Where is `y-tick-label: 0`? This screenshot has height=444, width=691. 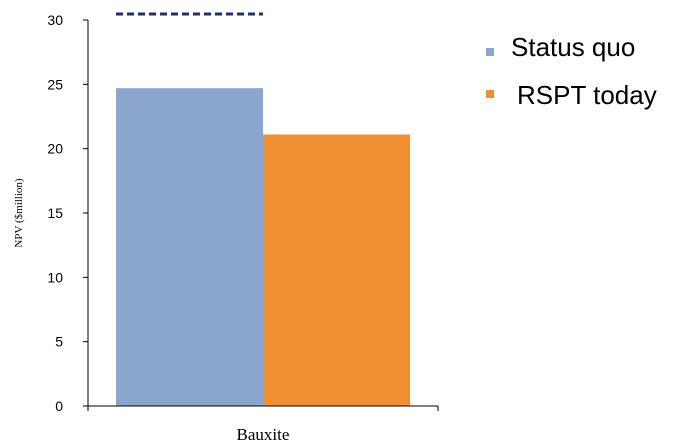
y-tick-label: 0 is located at coordinates (59, 406).